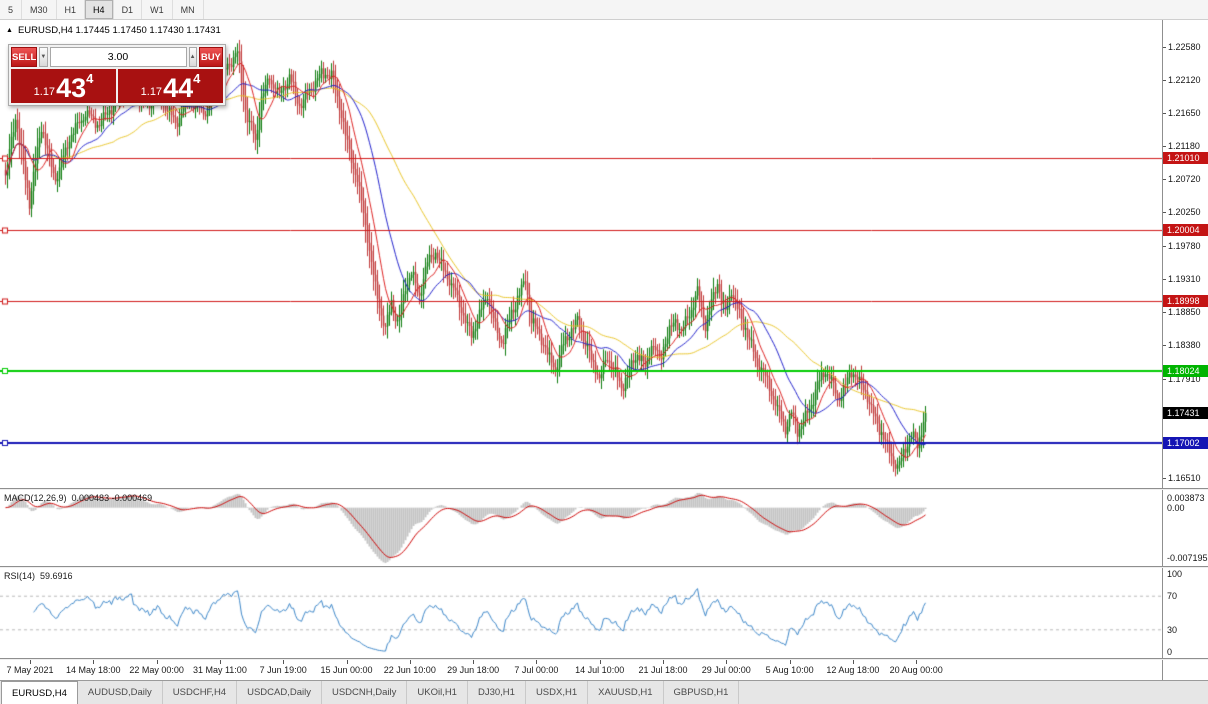 The width and height of the screenshot is (1208, 704). Describe the element at coordinates (30, 670) in the screenshot. I see `time-axis-label: 7 May 2021` at that location.